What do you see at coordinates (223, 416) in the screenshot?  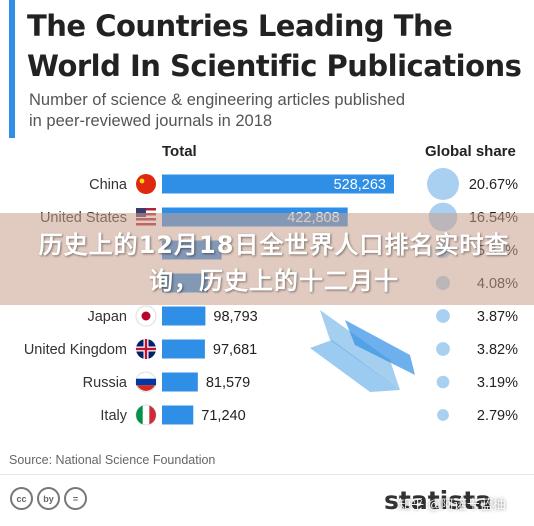 I see `bar-value-label: 71,240` at bounding box center [223, 416].